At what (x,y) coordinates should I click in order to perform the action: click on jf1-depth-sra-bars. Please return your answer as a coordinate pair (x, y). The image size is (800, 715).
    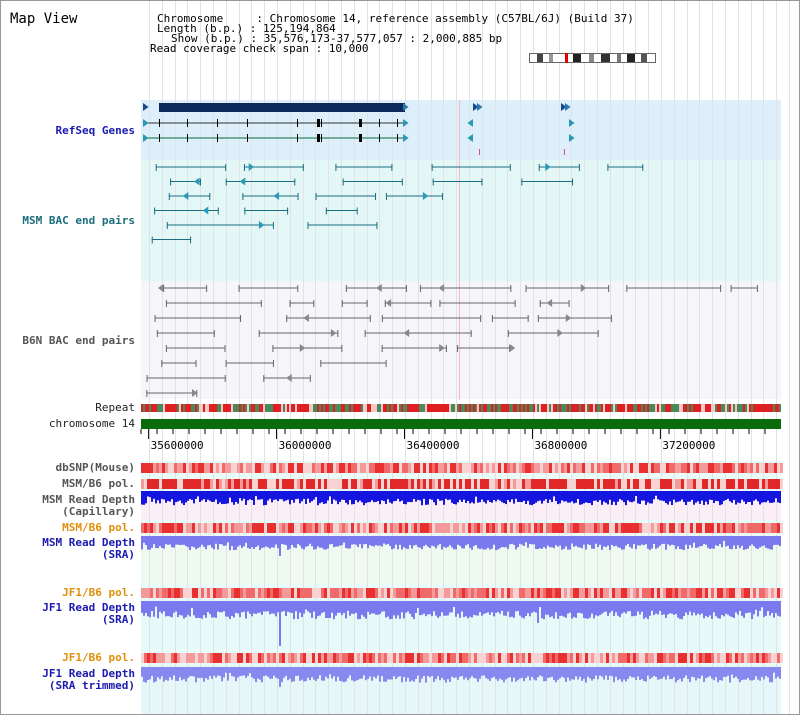
    Looking at the image, I should click on (461, 623).